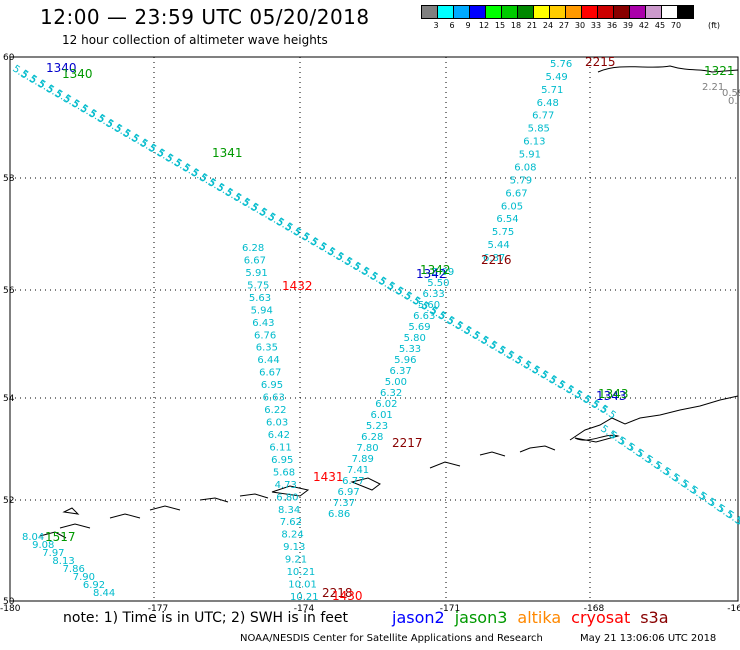  What do you see at coordinates (580, 19) in the screenshot?
I see `color-legend: (ft) 3 6 9 12 15 18 21 24 27 30 33 36 39 42 45 70` at bounding box center [580, 19].